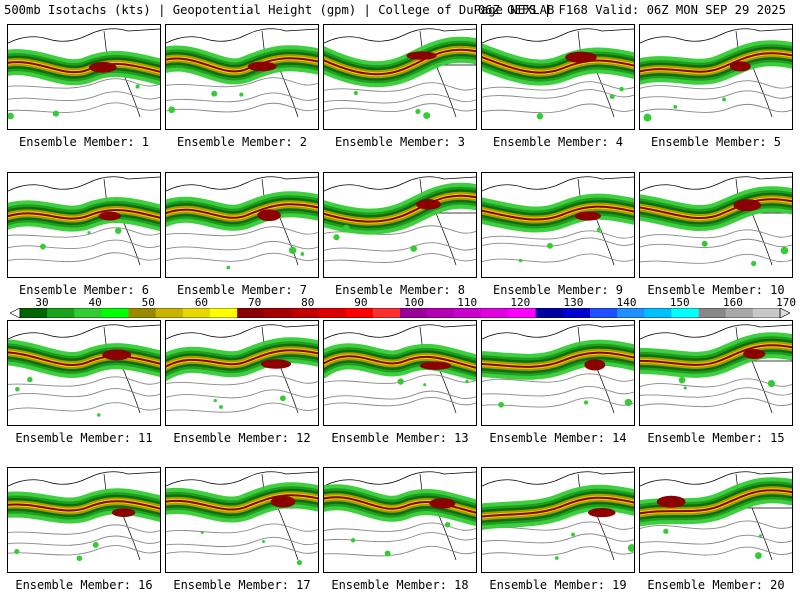  What do you see at coordinates (84, 290) in the screenshot?
I see `ensemble-member-label: Ensemble Member: 6` at bounding box center [84, 290].